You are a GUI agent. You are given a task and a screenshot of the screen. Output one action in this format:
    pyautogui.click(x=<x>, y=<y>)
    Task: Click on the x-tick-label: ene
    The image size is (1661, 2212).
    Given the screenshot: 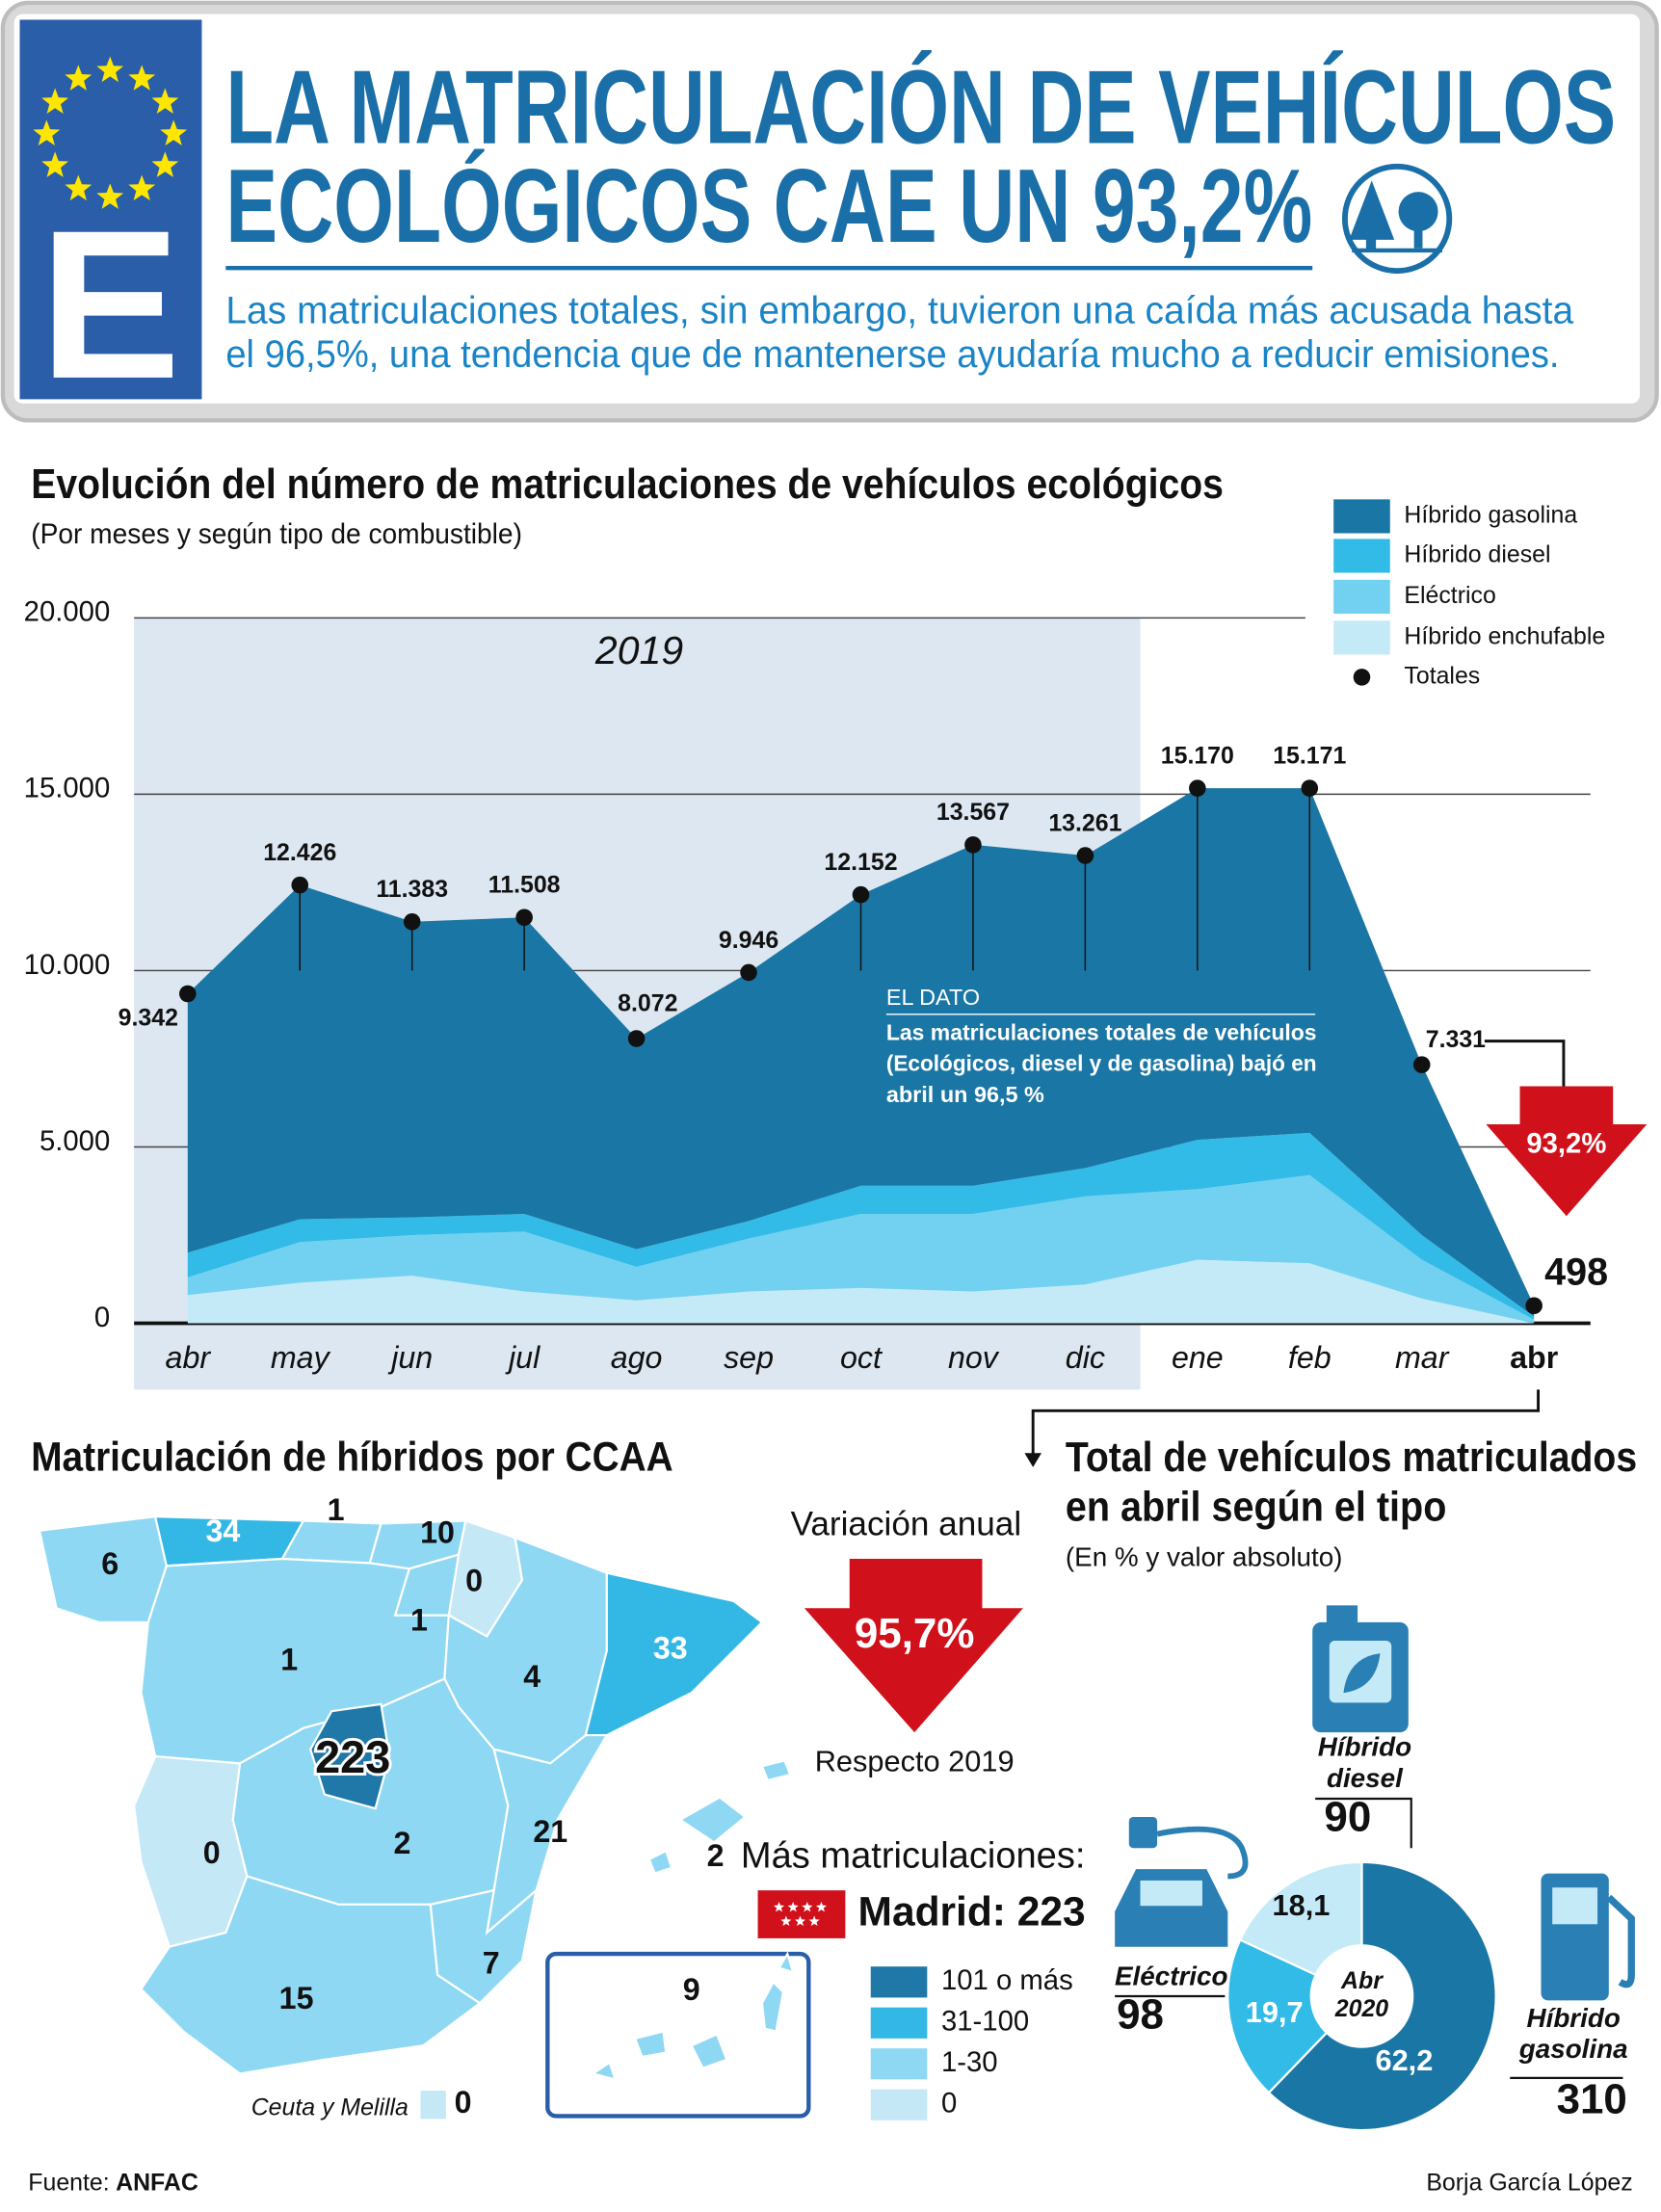 What is the action you would take?
    pyautogui.click(x=1198, y=1357)
    